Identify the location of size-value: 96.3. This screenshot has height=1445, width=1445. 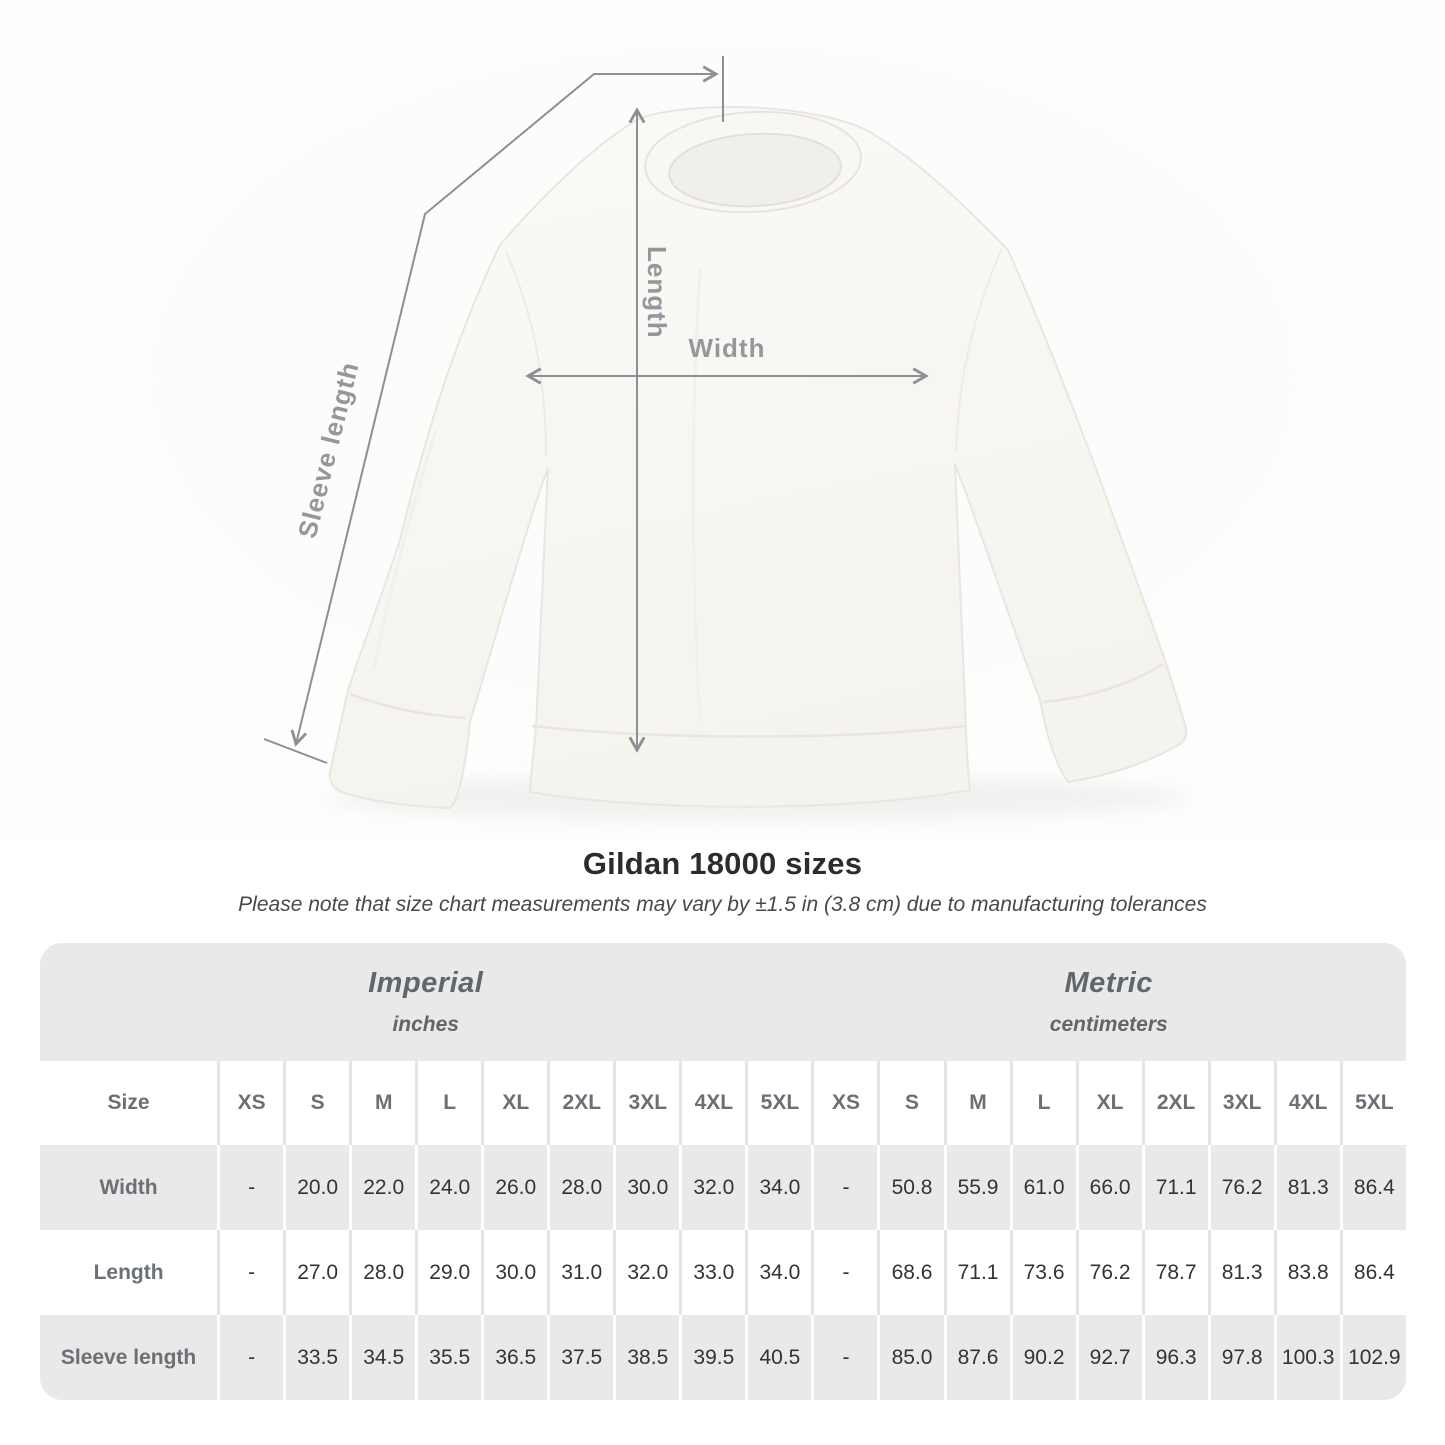
(1174, 1357).